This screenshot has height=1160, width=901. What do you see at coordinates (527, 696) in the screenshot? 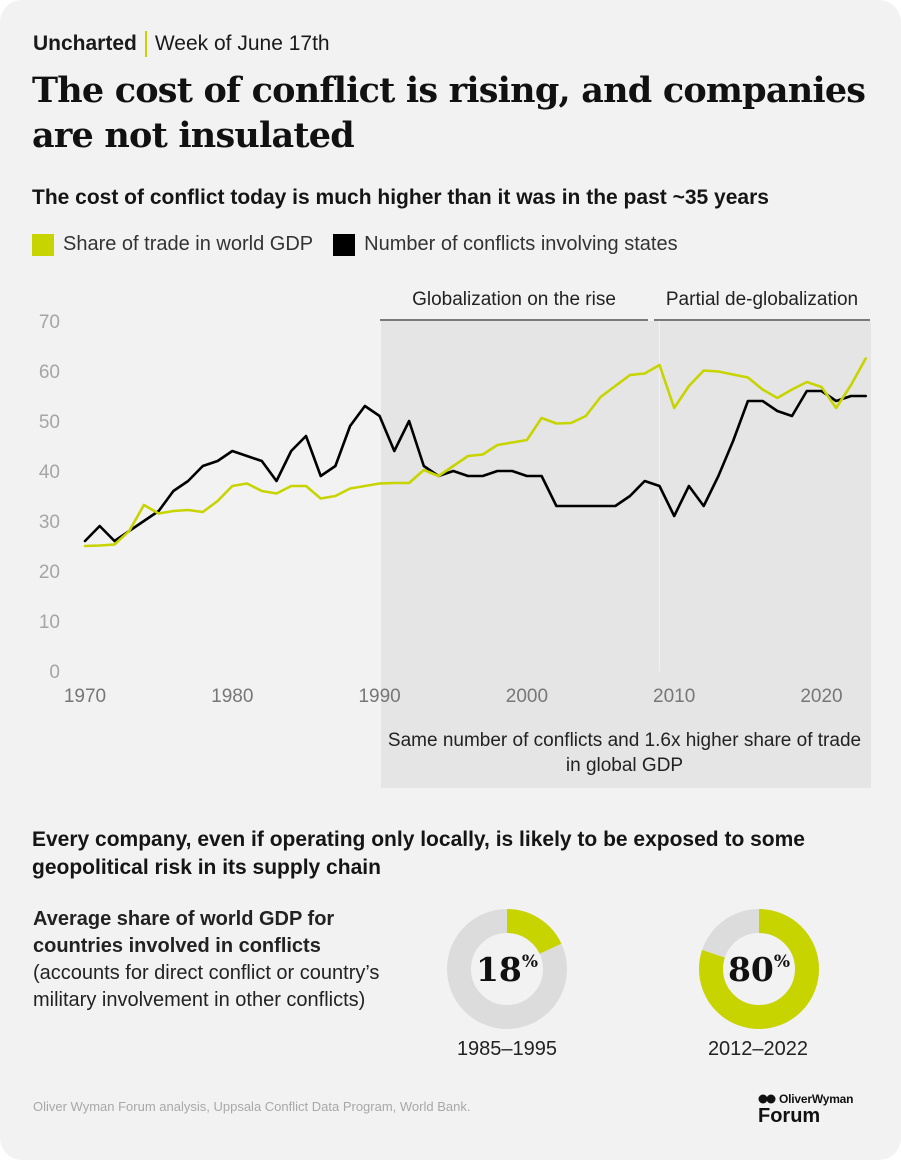
I see `x-tick-label: 2000` at bounding box center [527, 696].